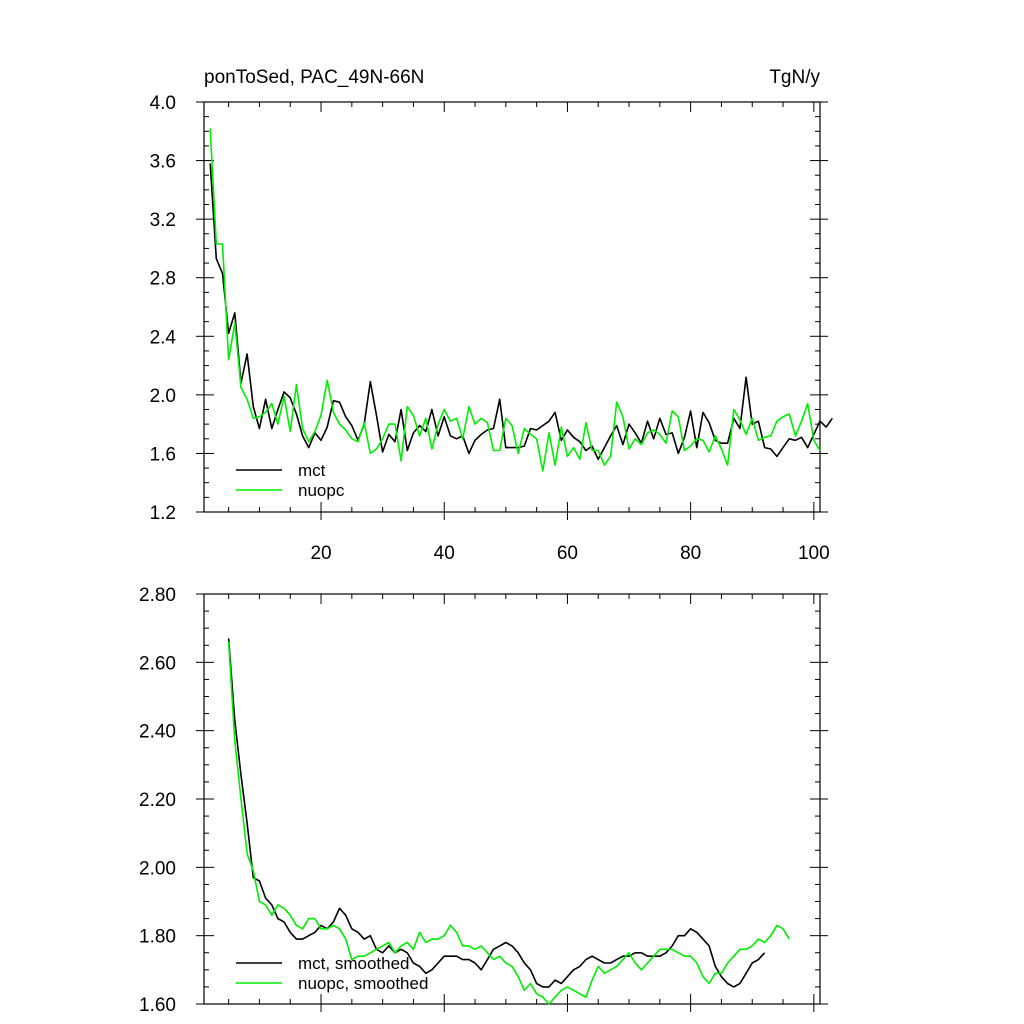  What do you see at coordinates (157, 937) in the screenshot?
I see `y-tick-label: 1.80` at bounding box center [157, 937].